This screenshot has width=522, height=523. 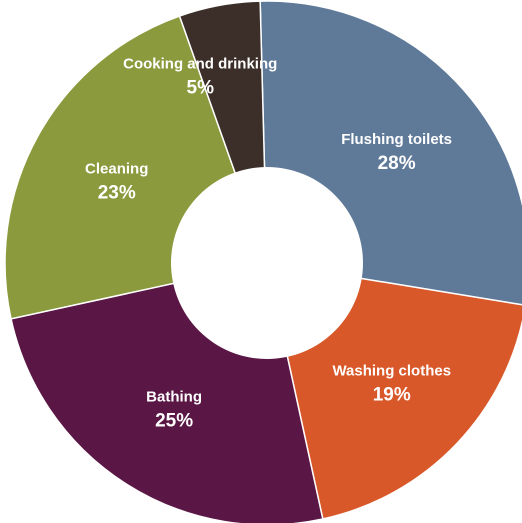 What do you see at coordinates (200, 63) in the screenshot?
I see `slice-label-cooking-and-drinking: Cooking and drinking` at bounding box center [200, 63].